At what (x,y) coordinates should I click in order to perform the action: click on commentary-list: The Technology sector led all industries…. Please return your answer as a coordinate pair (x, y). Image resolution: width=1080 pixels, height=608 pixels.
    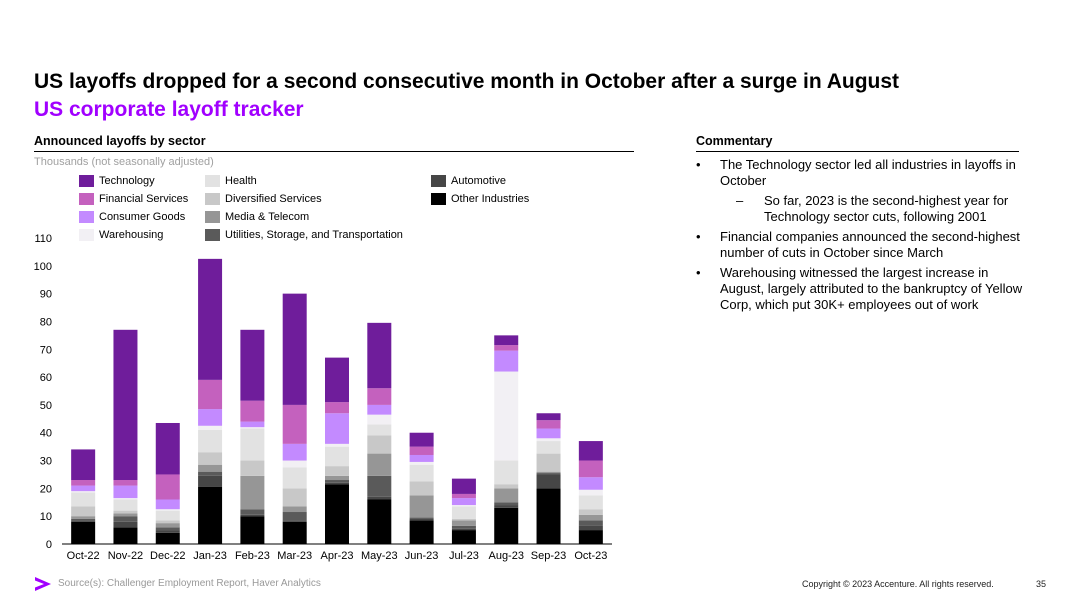
    Looking at the image, I should click on (861, 237).